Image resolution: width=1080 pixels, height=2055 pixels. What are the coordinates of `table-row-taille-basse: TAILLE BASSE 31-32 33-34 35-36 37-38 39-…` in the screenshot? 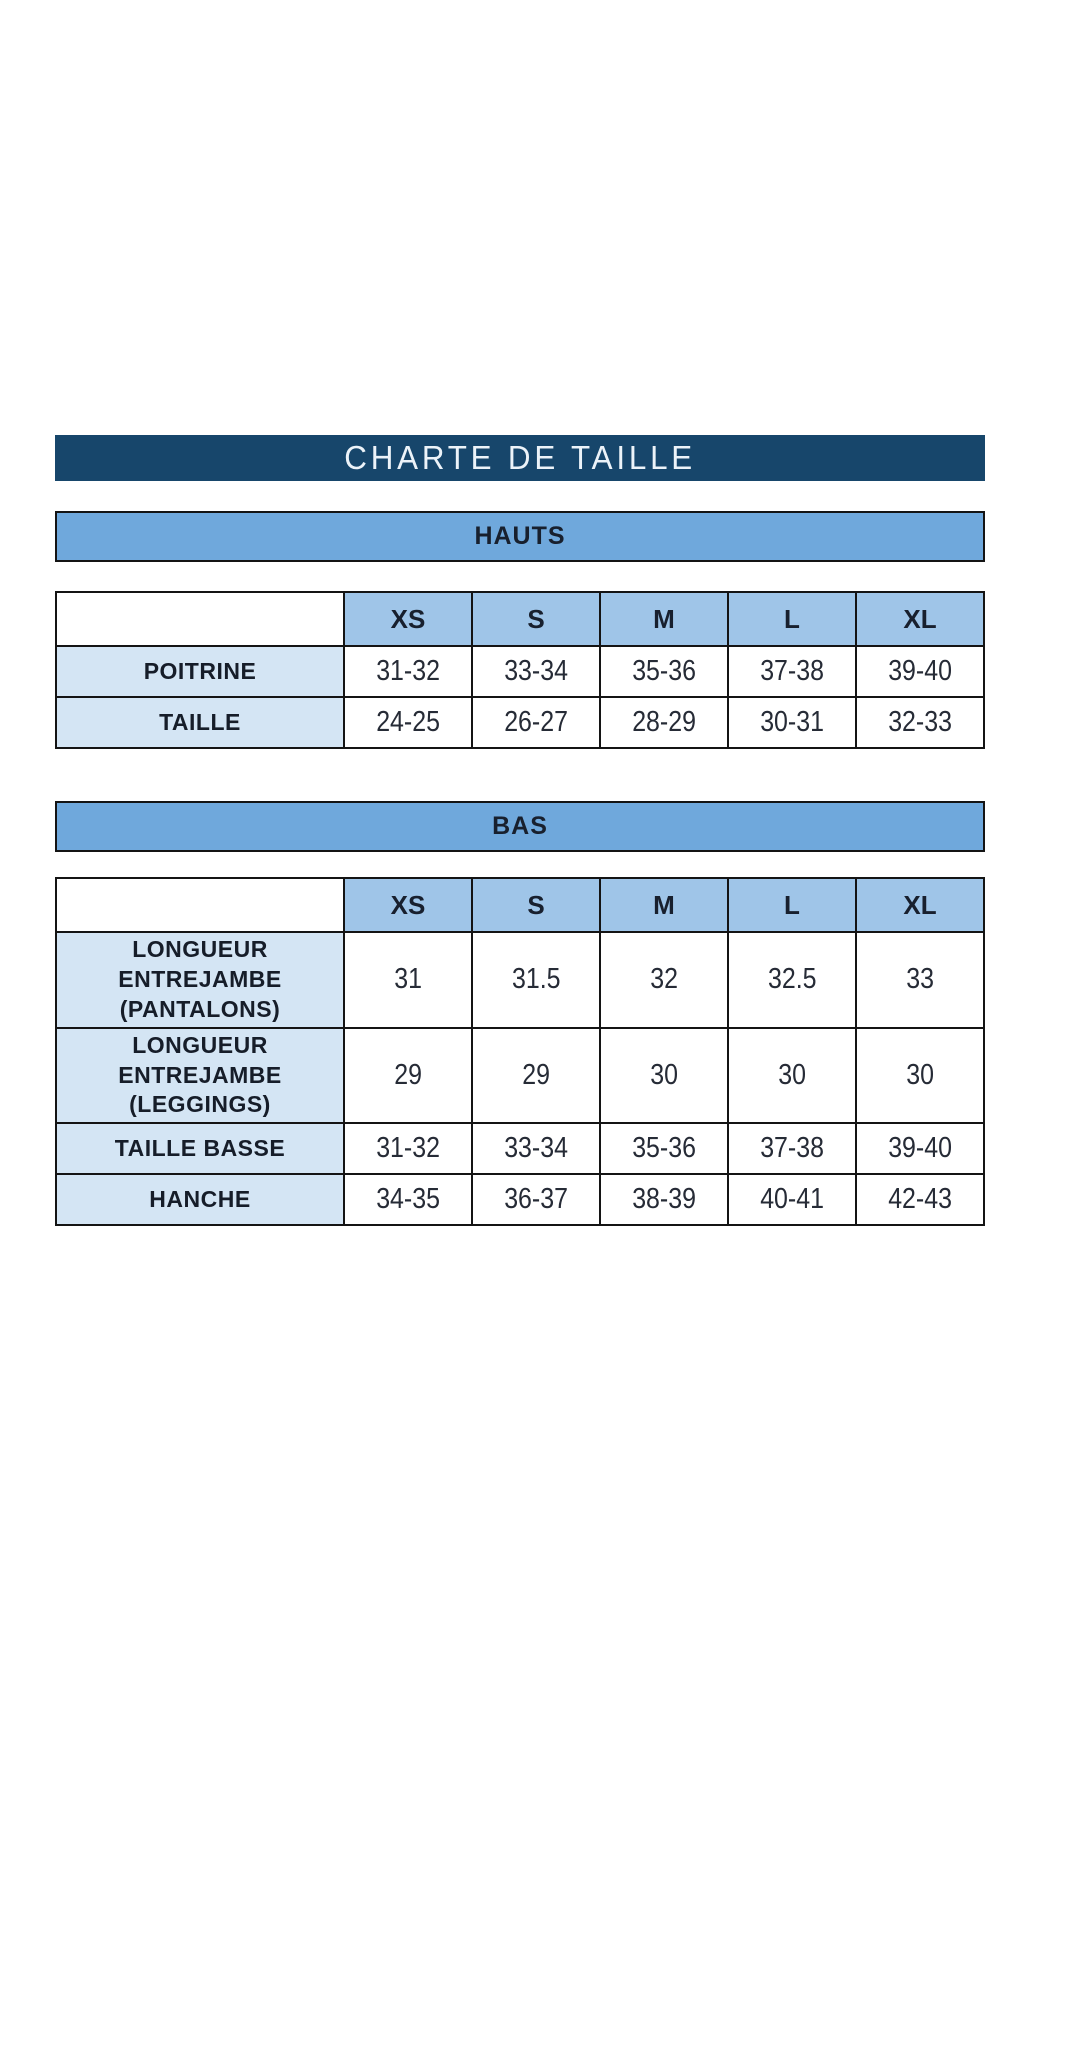 It's located at (520, 1149).